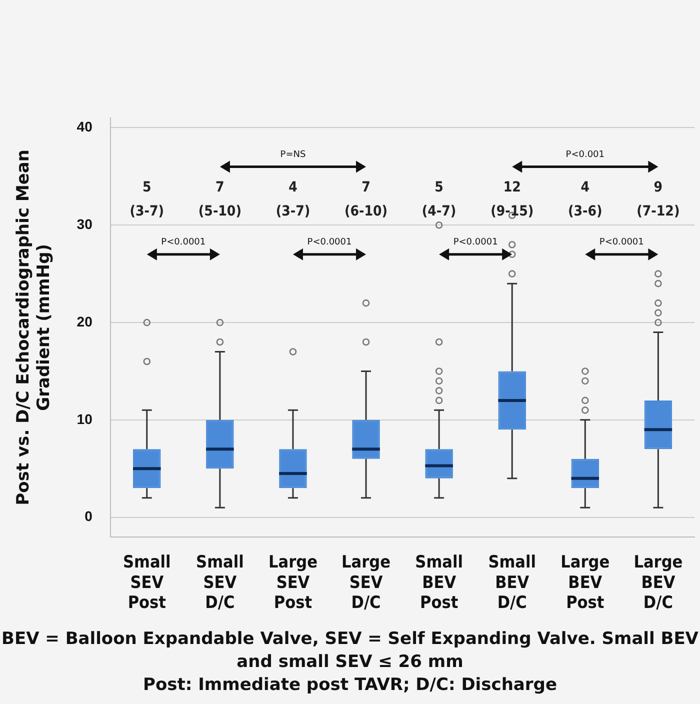  Describe the element at coordinates (585, 583) in the screenshot. I see `x-tick-label: Large BEV Post` at that location.